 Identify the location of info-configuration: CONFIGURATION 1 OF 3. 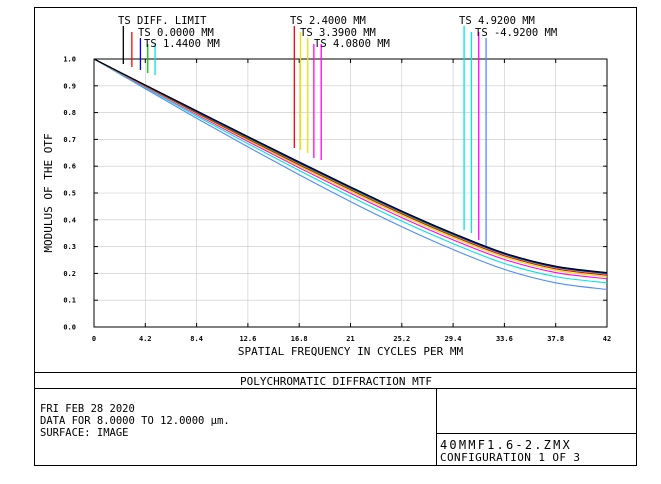
(510, 457).